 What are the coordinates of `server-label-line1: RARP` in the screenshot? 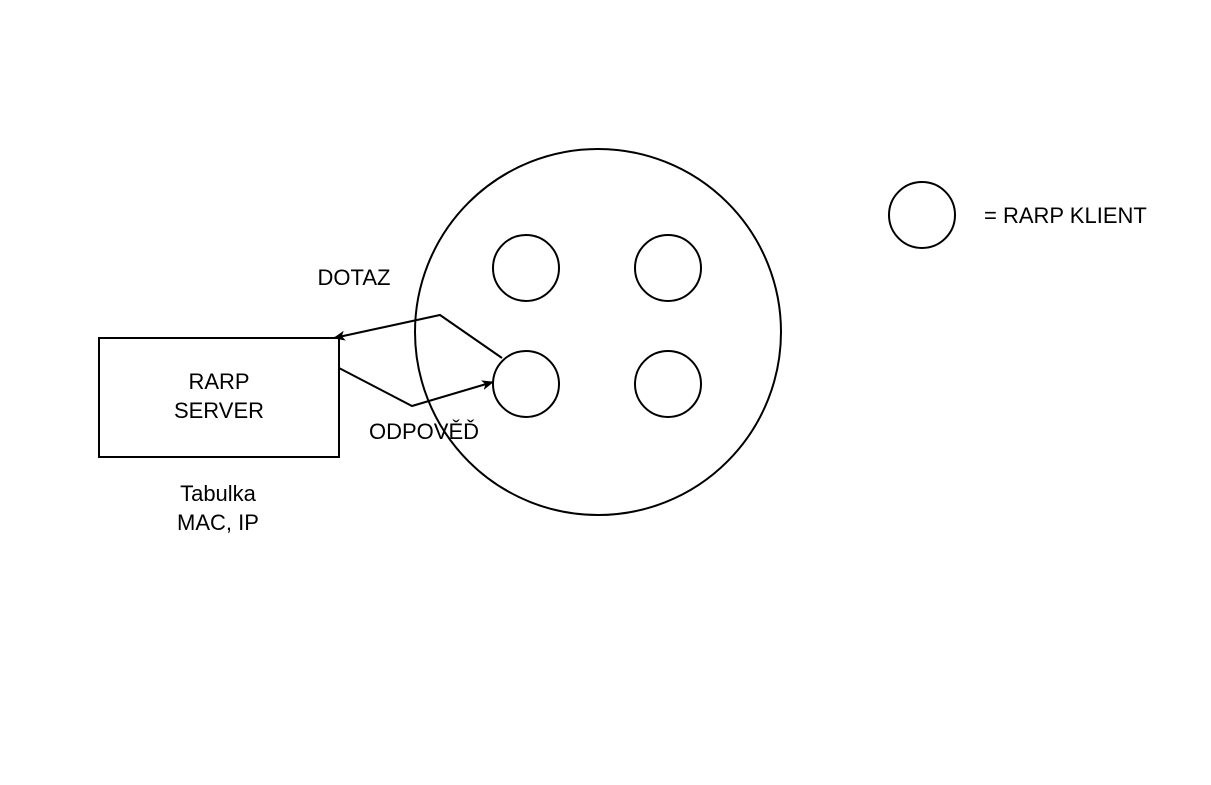 It's located at (218, 381).